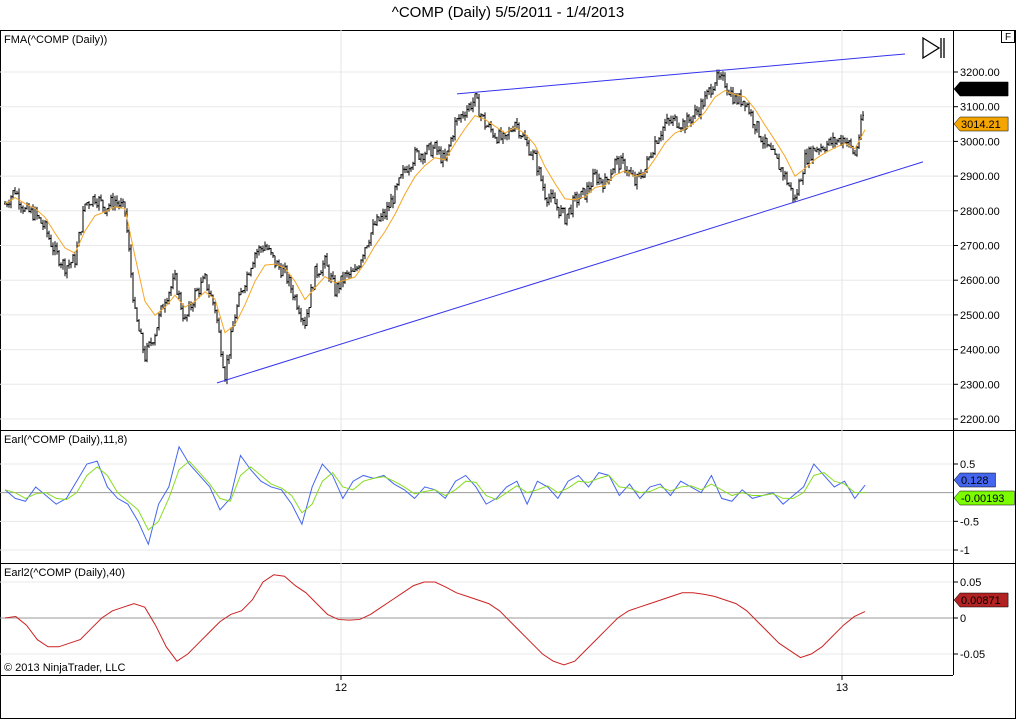  I want to click on f-button, so click(1008, 36).